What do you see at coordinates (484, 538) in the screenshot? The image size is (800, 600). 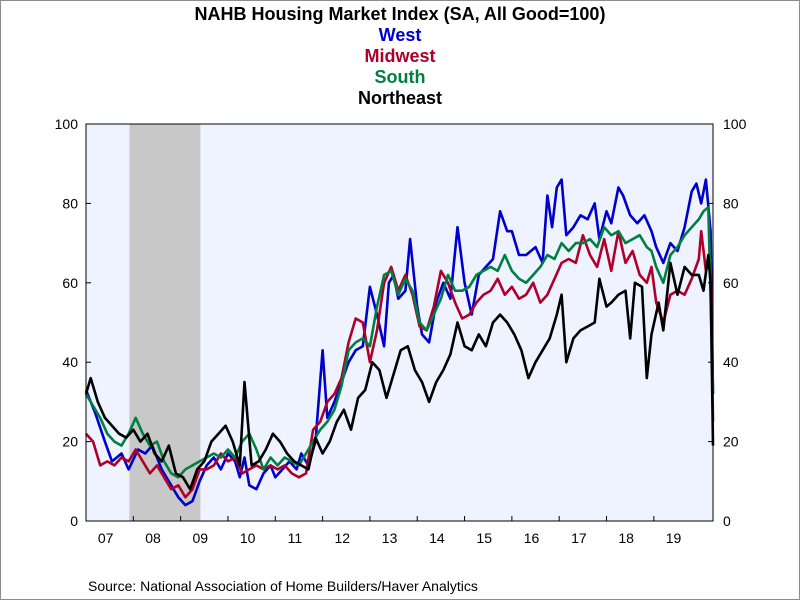 I see `x-tick-label: 15` at bounding box center [484, 538].